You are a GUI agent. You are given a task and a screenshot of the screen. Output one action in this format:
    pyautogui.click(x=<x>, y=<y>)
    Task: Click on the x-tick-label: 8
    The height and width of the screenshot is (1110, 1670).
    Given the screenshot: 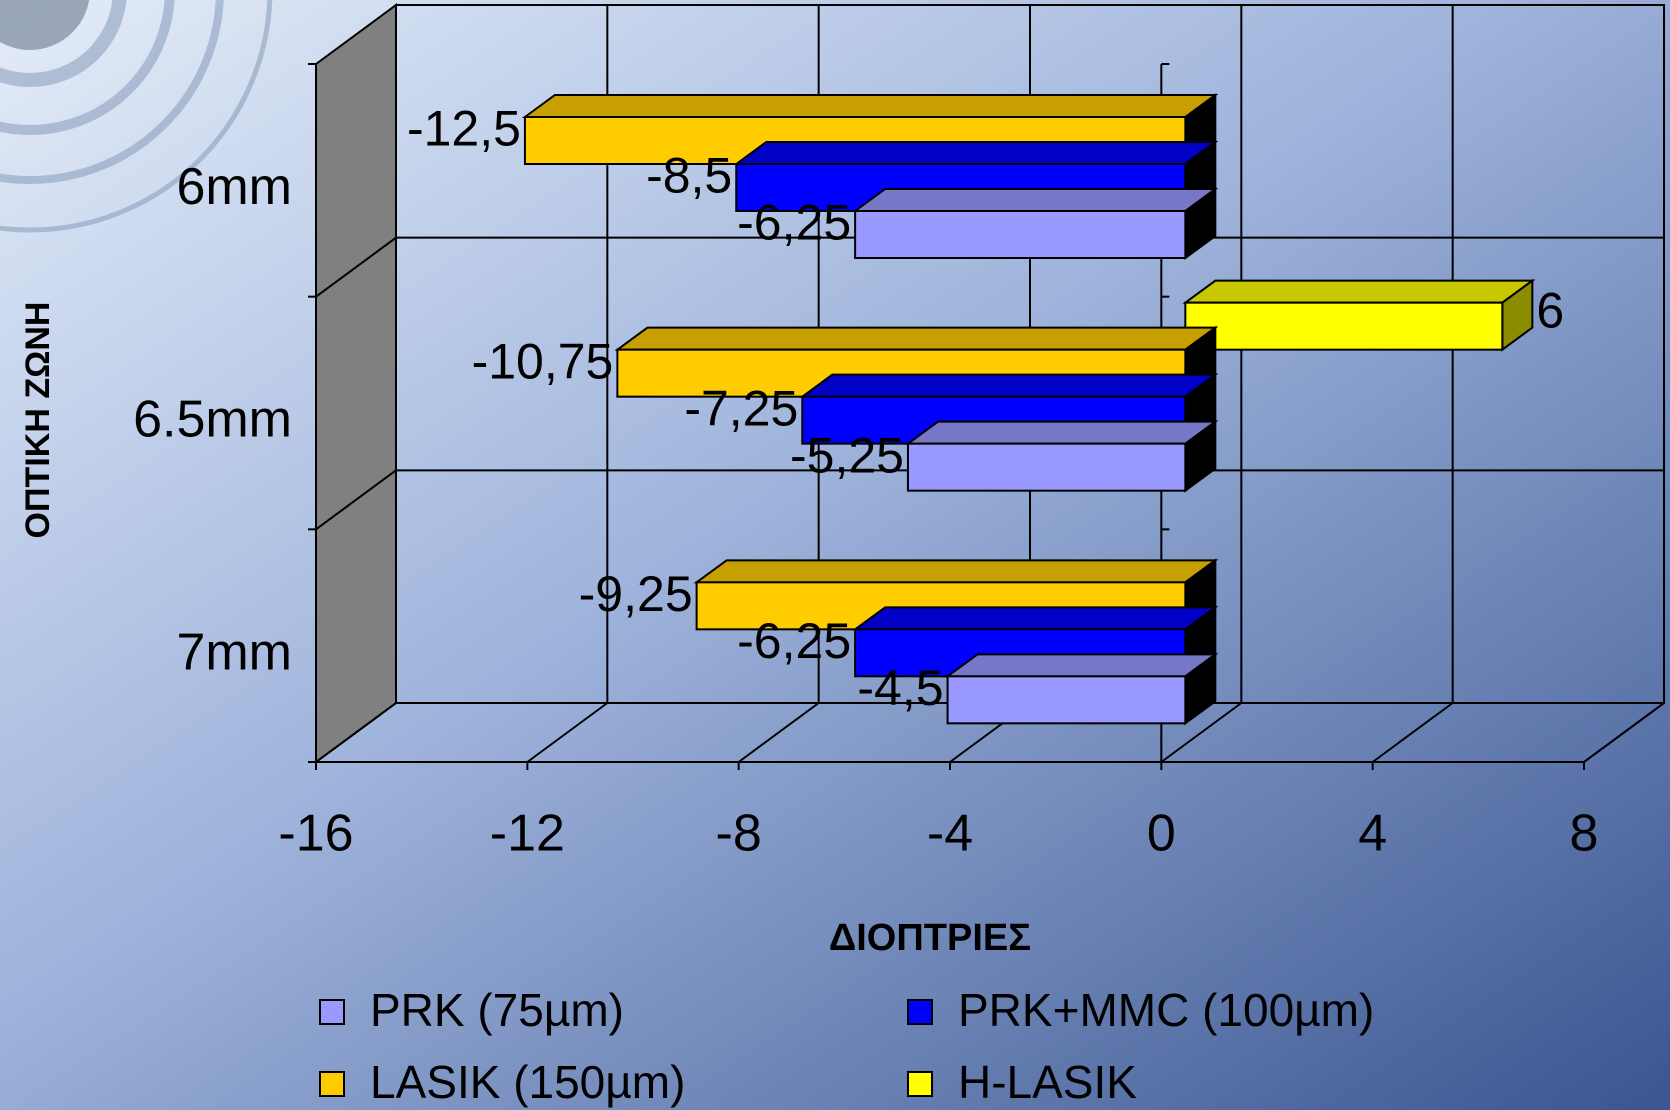 What is the action you would take?
    pyautogui.click(x=1584, y=834)
    